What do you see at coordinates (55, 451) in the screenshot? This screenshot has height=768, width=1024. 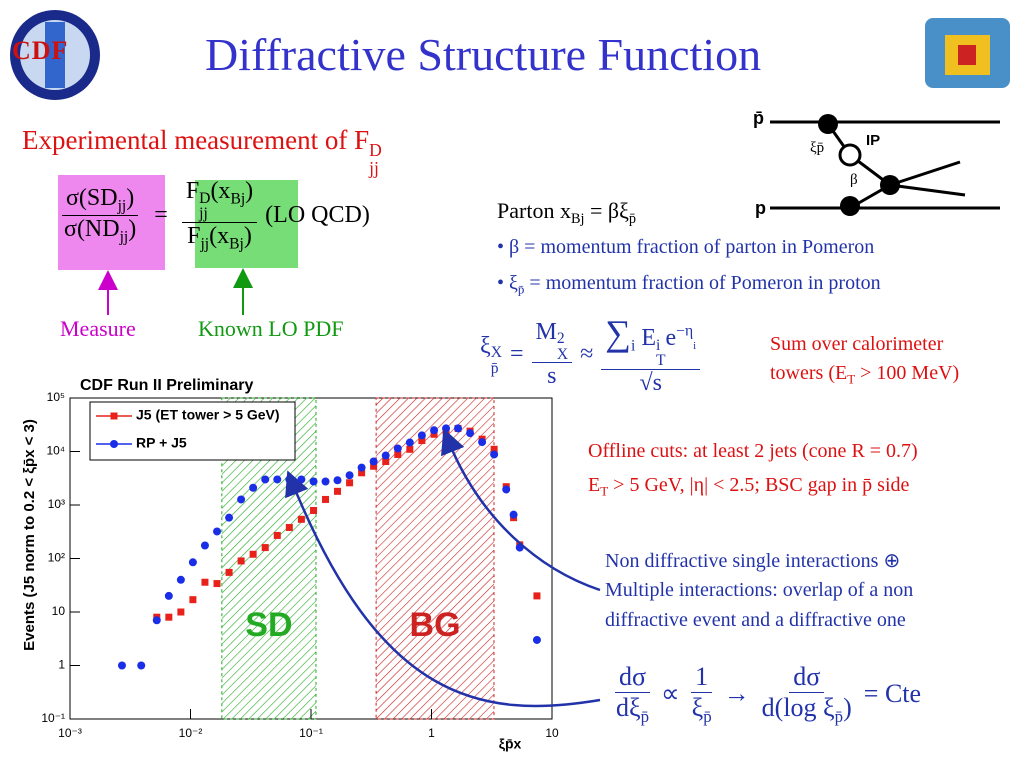 I see `y-tick-label: 10⁴` at bounding box center [55, 451].